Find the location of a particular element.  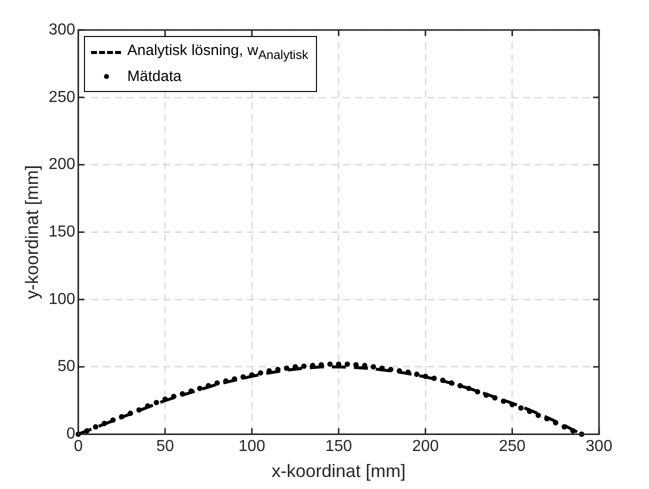

y-tick-label: 250 is located at coordinates (62, 97).